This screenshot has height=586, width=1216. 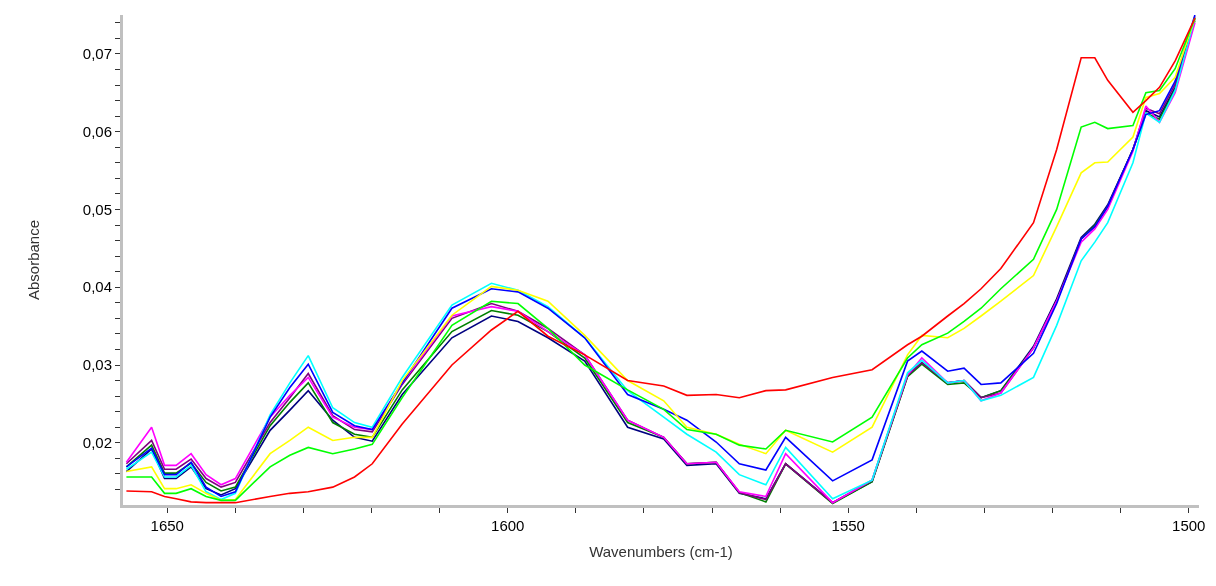 I want to click on y-tick-label: 0,07, so click(x=97, y=54).